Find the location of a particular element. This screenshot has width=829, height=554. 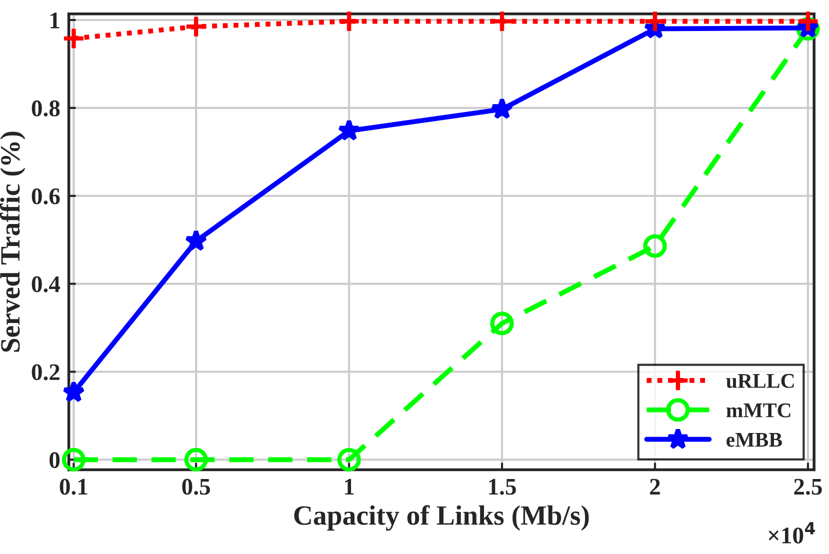

y-tick-label: 1 is located at coordinates (55, 20).